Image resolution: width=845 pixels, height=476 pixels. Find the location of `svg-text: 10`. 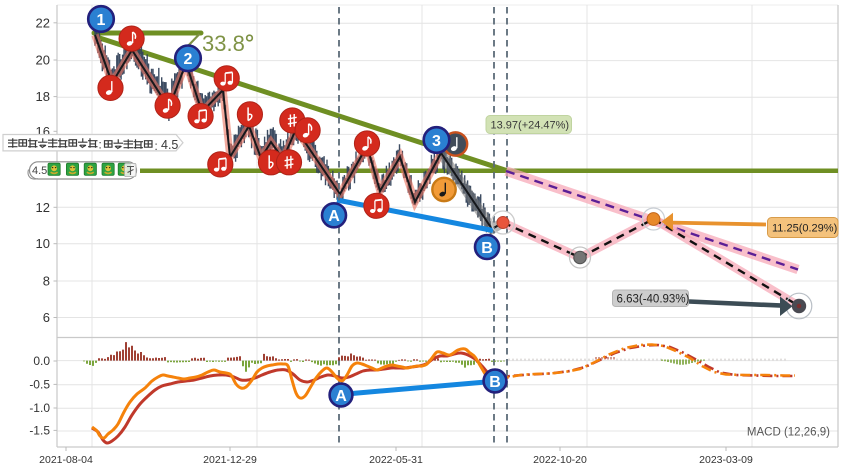

svg-text: 10 is located at coordinates (43, 243).